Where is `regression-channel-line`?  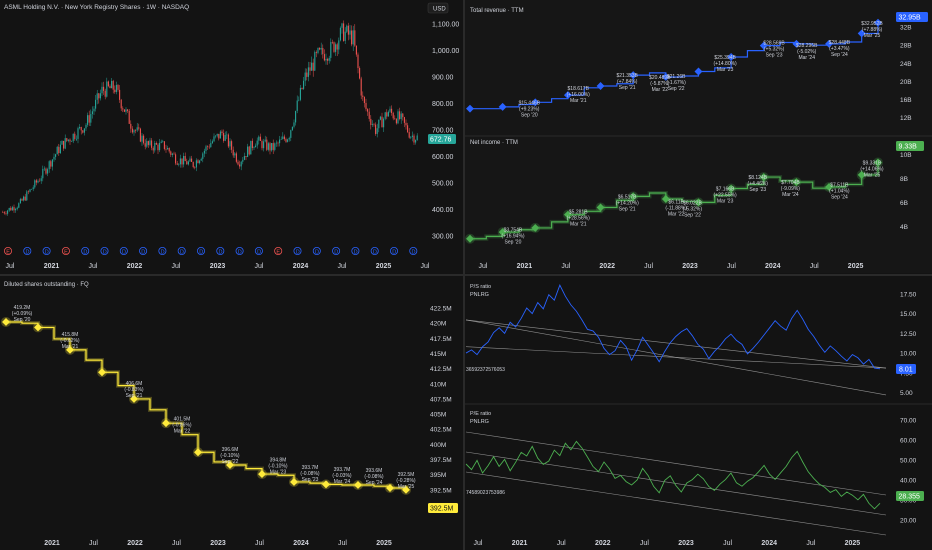 regression-channel-line is located at coordinates (676, 357).